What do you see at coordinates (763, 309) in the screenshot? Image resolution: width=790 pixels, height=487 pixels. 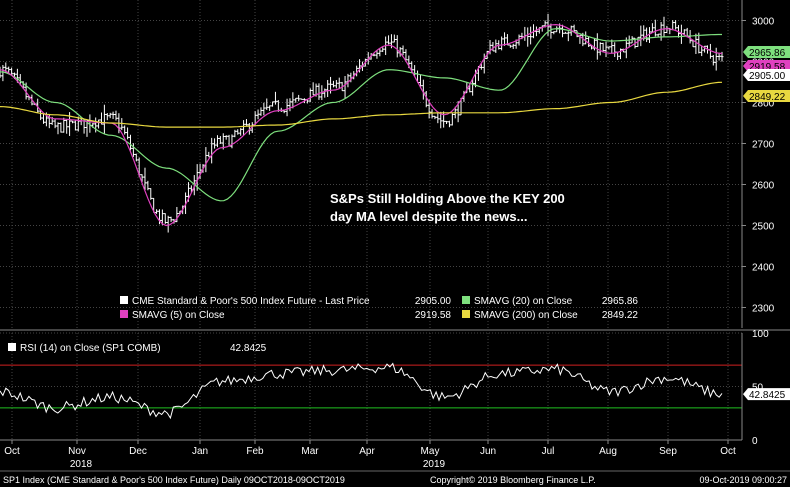 I see `price-y-tick-label: 2300` at bounding box center [763, 309].